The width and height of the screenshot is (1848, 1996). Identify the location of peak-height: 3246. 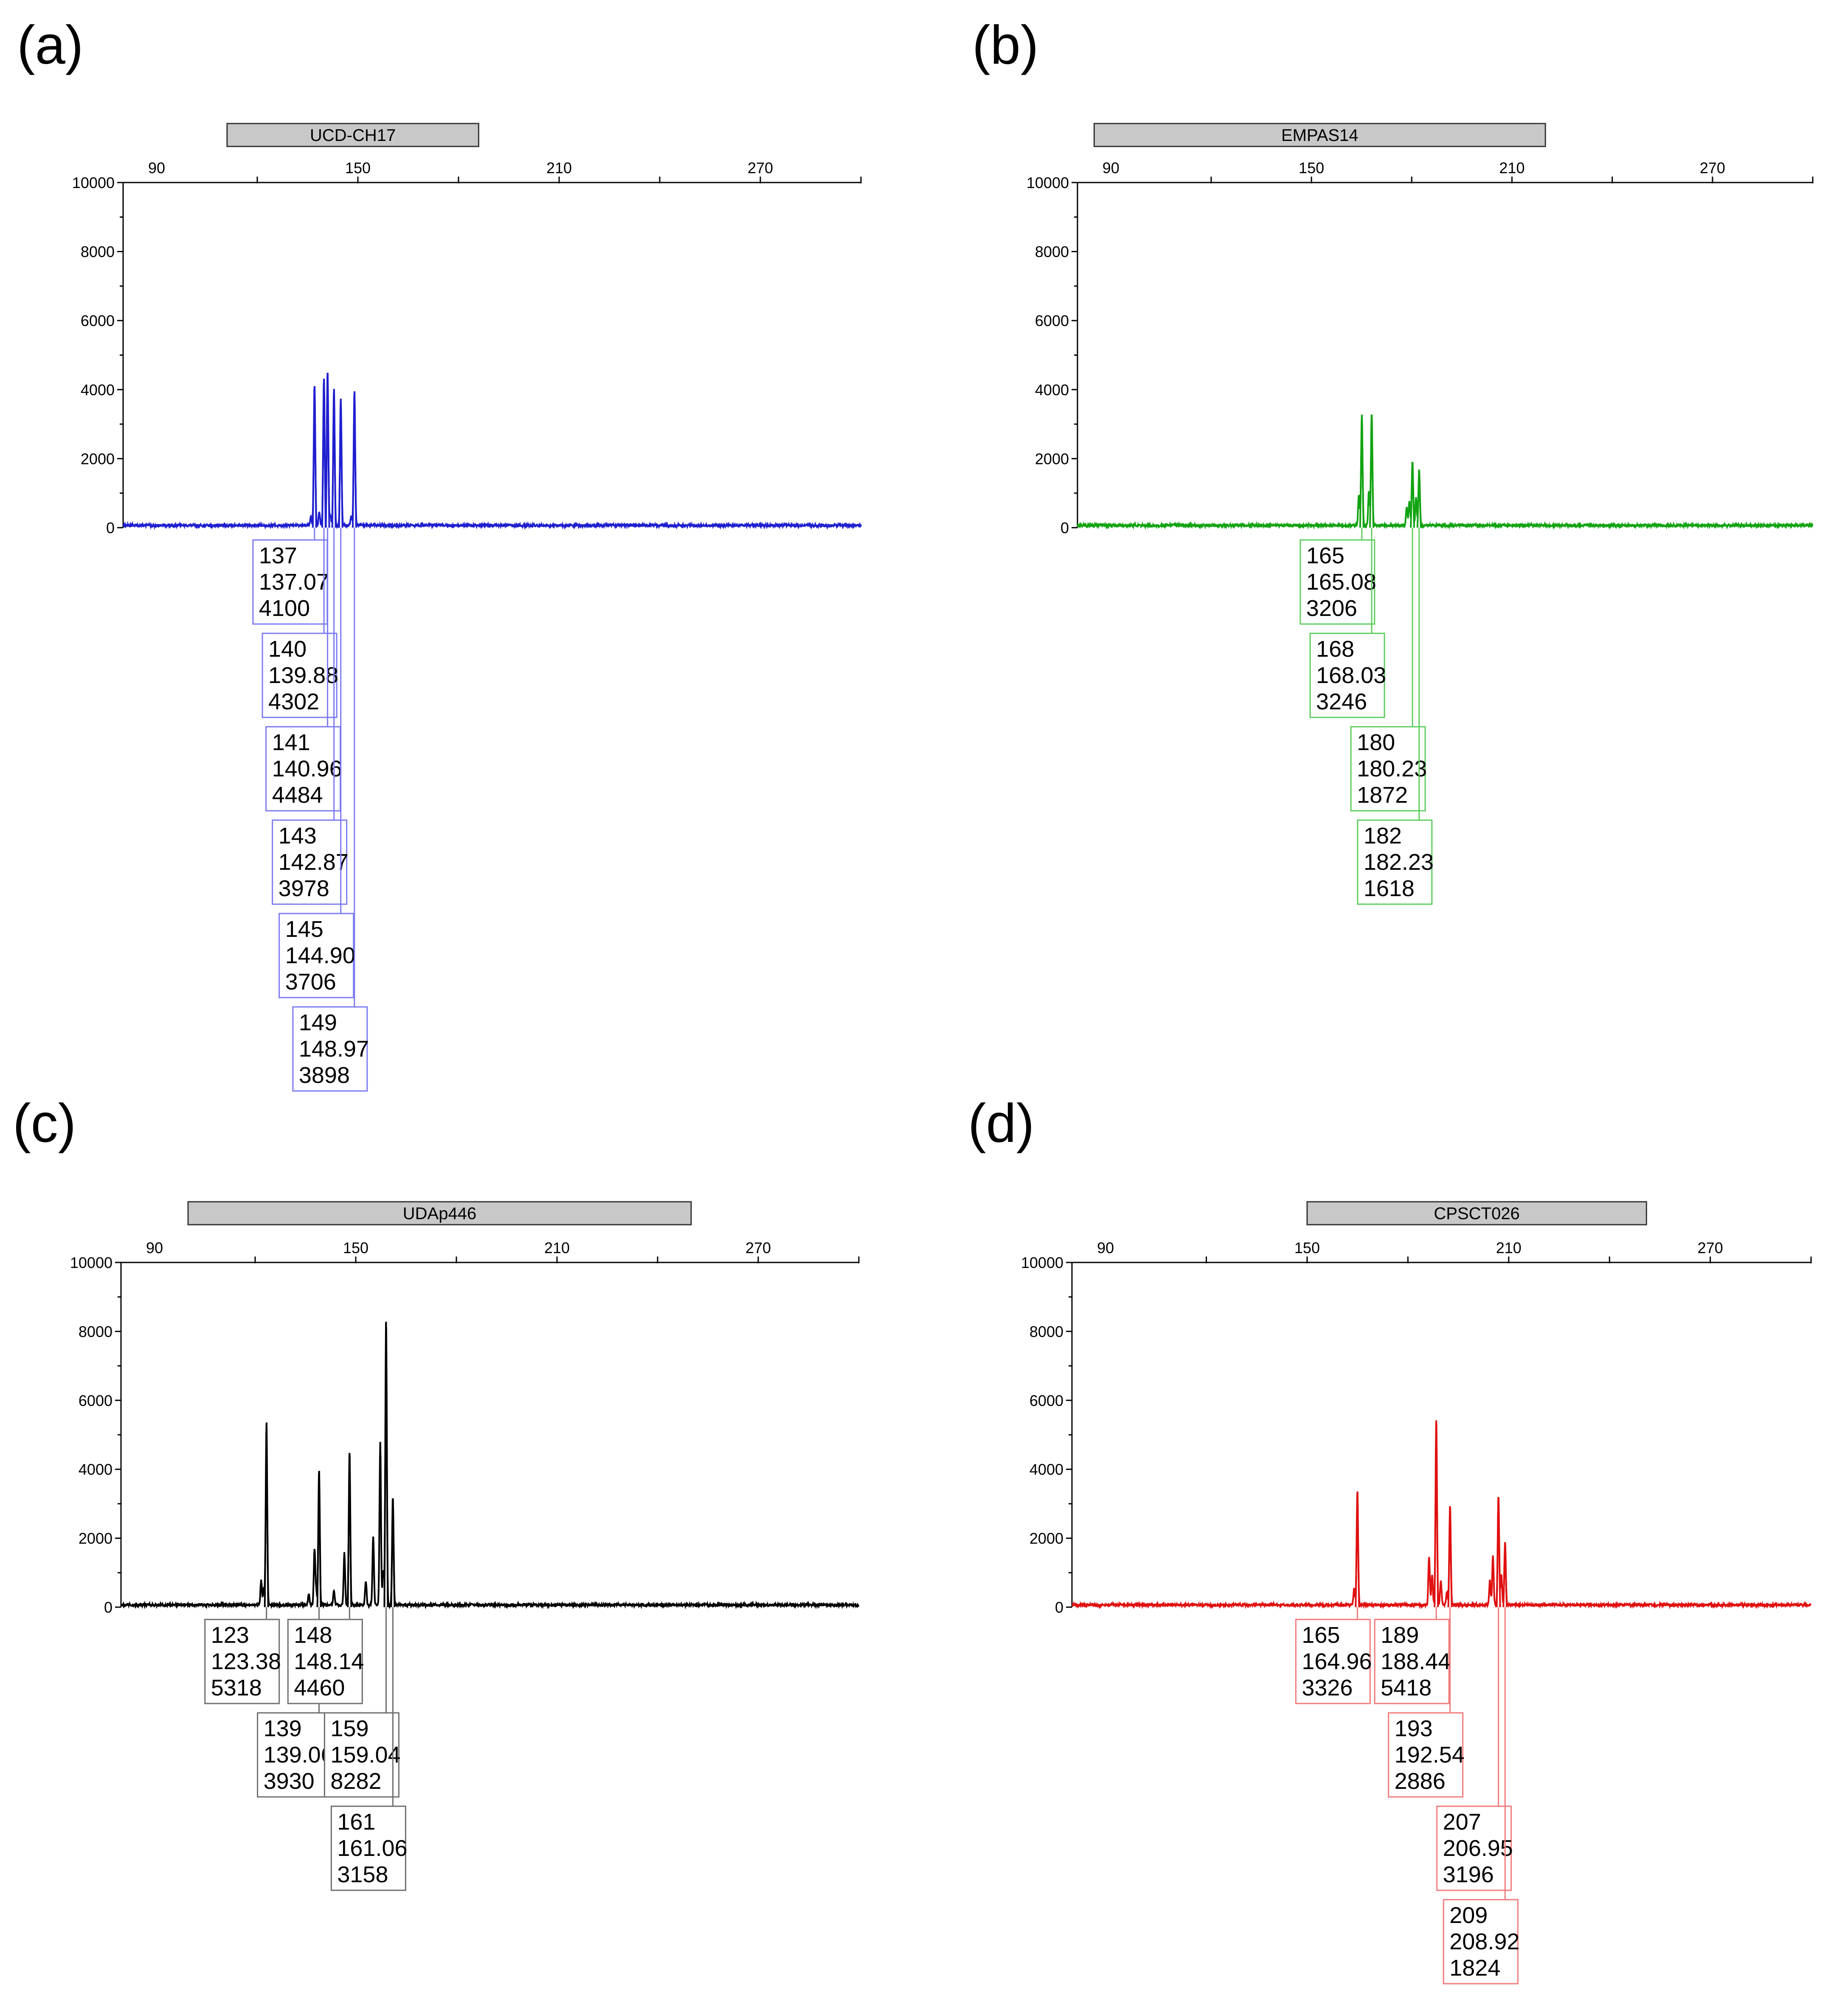
(1341, 701).